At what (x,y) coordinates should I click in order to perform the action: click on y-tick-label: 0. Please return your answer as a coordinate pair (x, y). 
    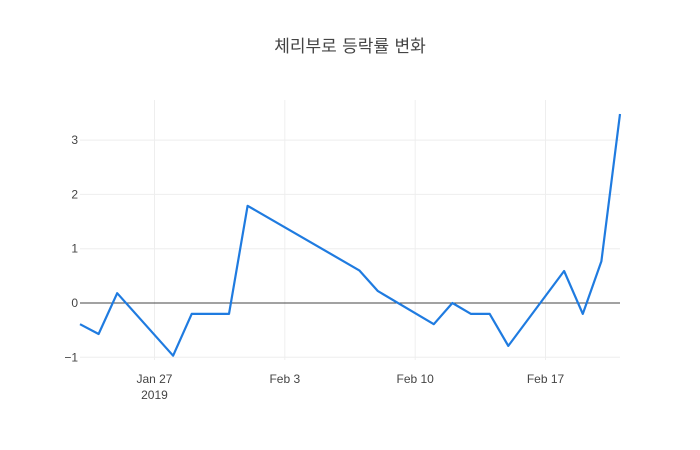
    Looking at the image, I should click on (74, 303).